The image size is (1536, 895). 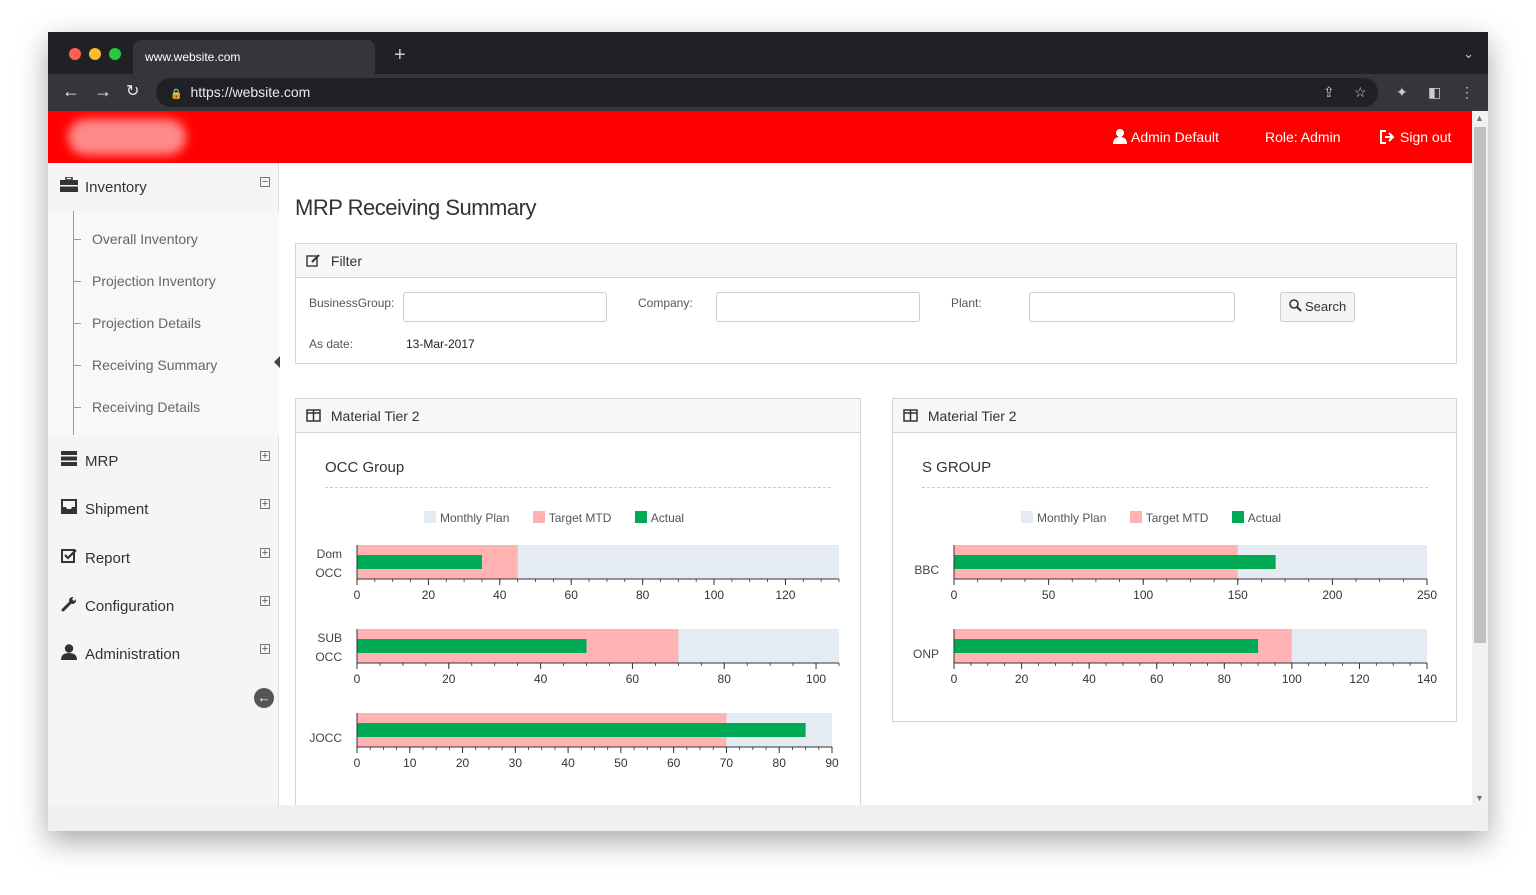 I want to click on filter-panel-header: Filter, so click(x=876, y=261).